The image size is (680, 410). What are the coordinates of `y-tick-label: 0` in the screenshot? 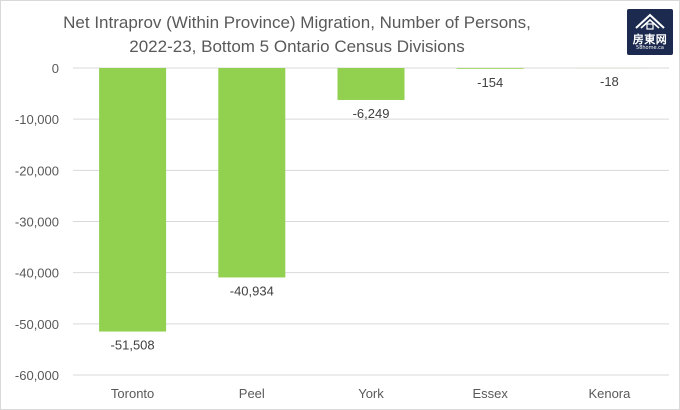 It's located at (55, 68).